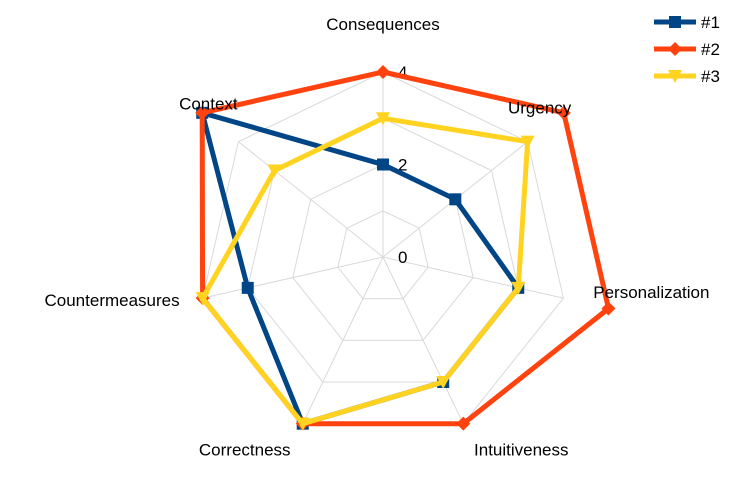 The image size is (739, 483). I want to click on data-point-3-personalization, so click(518, 288).